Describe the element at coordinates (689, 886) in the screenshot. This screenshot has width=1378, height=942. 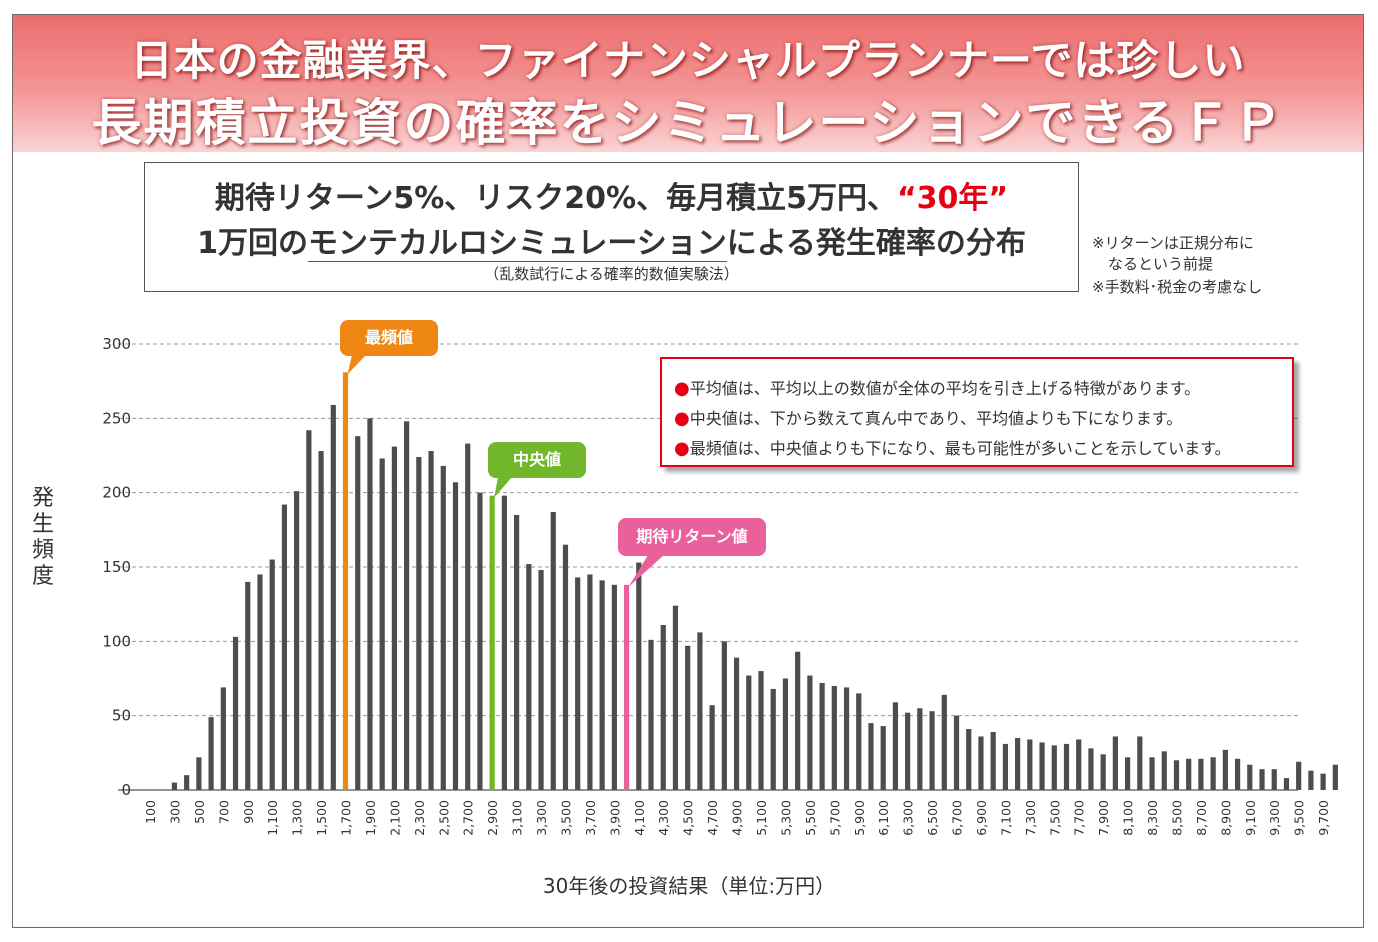
I see `x-axis-label: 30年後の投資結果（単位:万円）` at that location.